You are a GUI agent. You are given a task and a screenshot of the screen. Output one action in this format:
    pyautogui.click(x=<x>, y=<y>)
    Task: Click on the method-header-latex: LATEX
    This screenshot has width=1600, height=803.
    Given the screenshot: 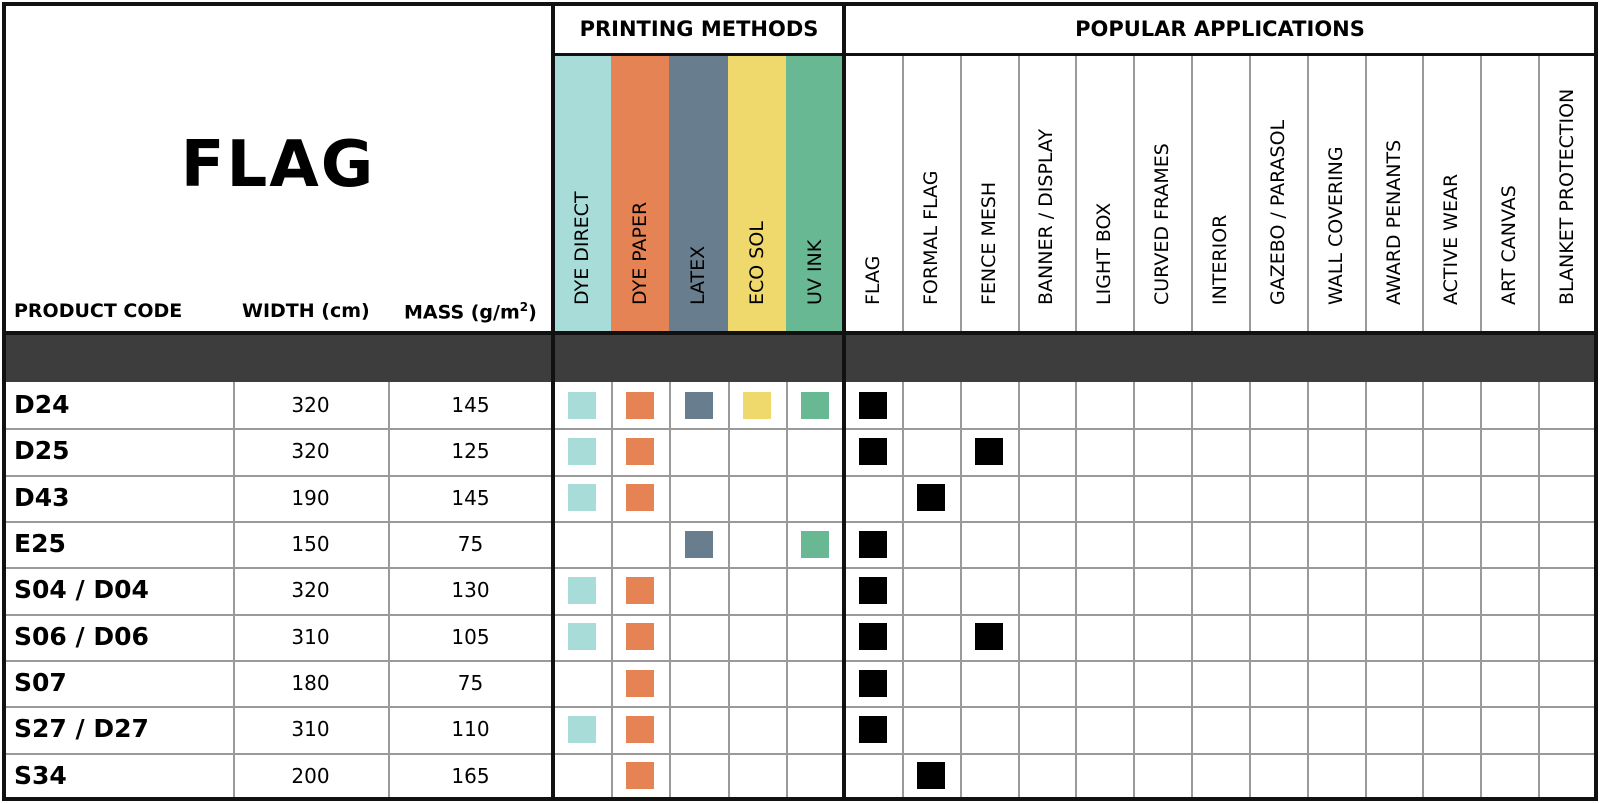 What is the action you would take?
    pyautogui.click(x=698, y=193)
    